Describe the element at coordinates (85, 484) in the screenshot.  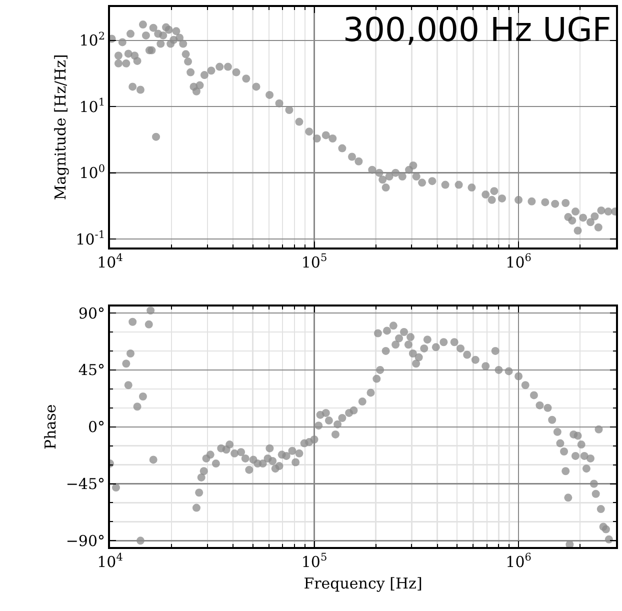
I see `y-tick-label: −45°` at that location.